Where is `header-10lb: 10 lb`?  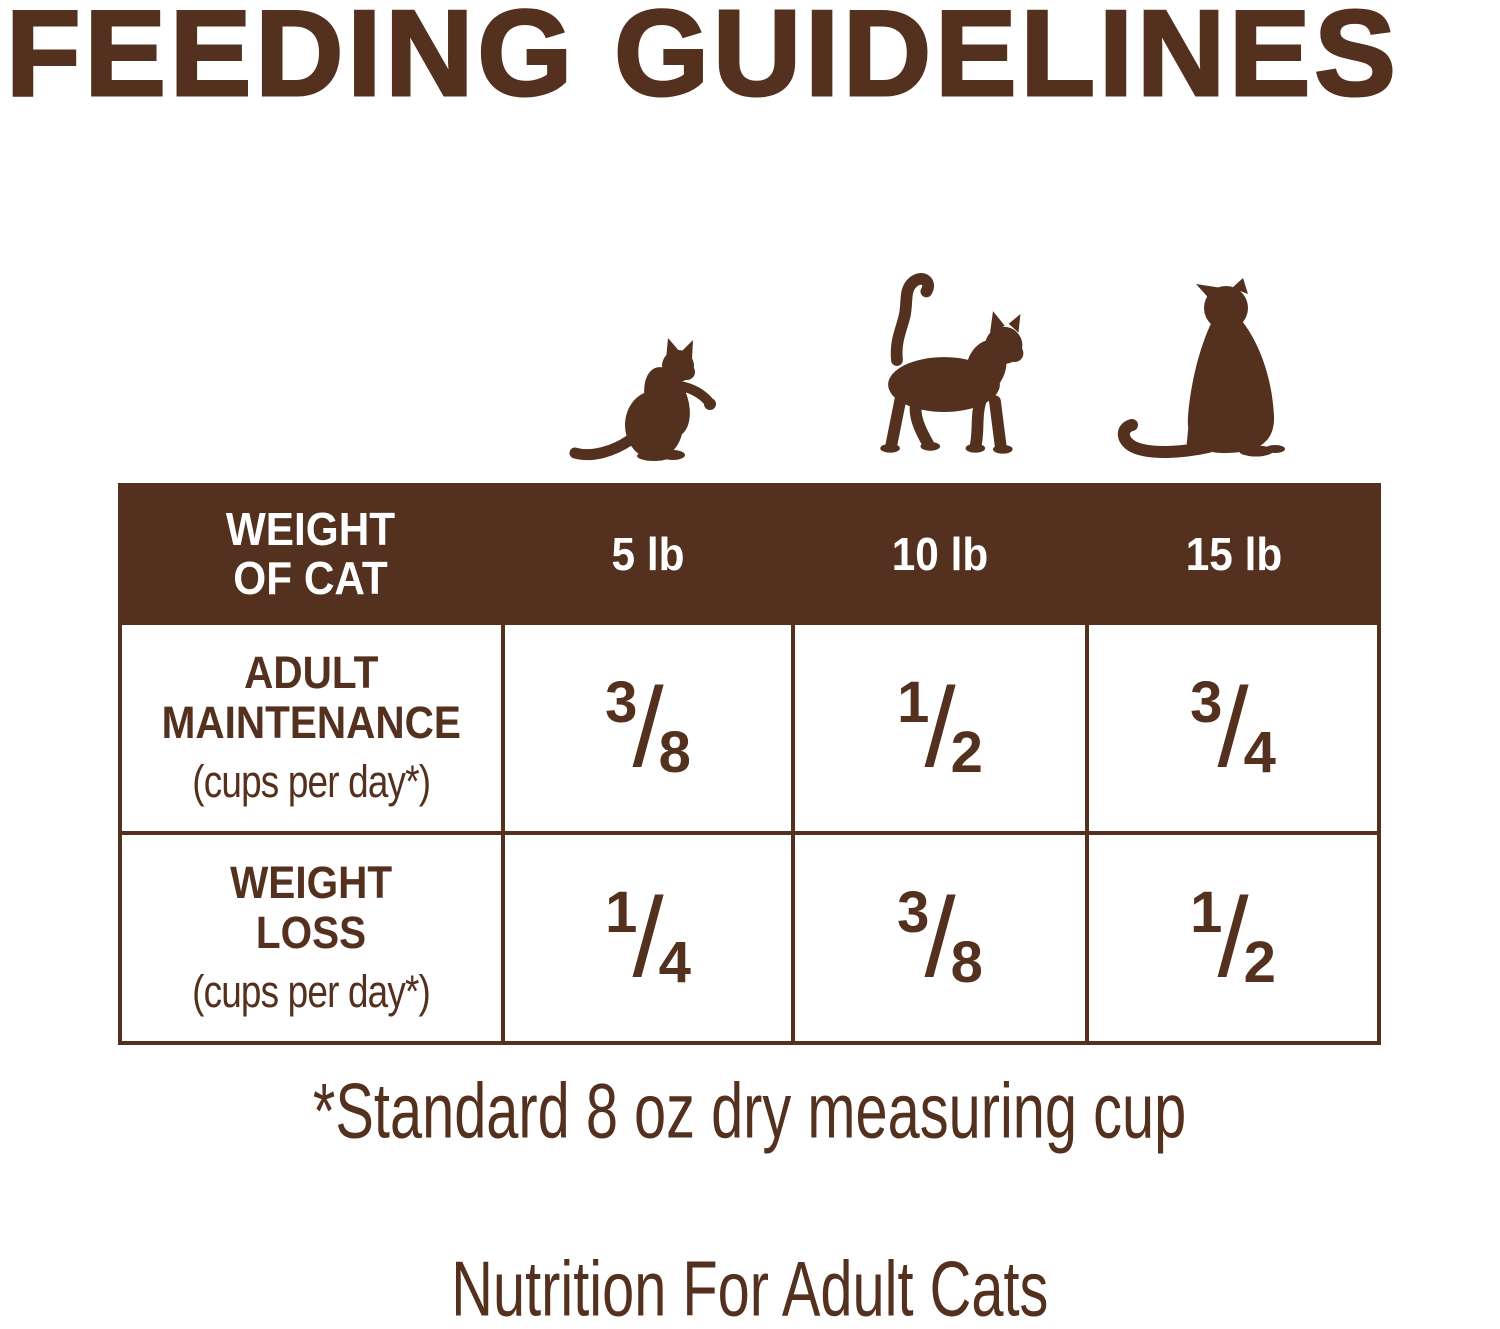
header-10lb: 10 lb is located at coordinates (940, 553).